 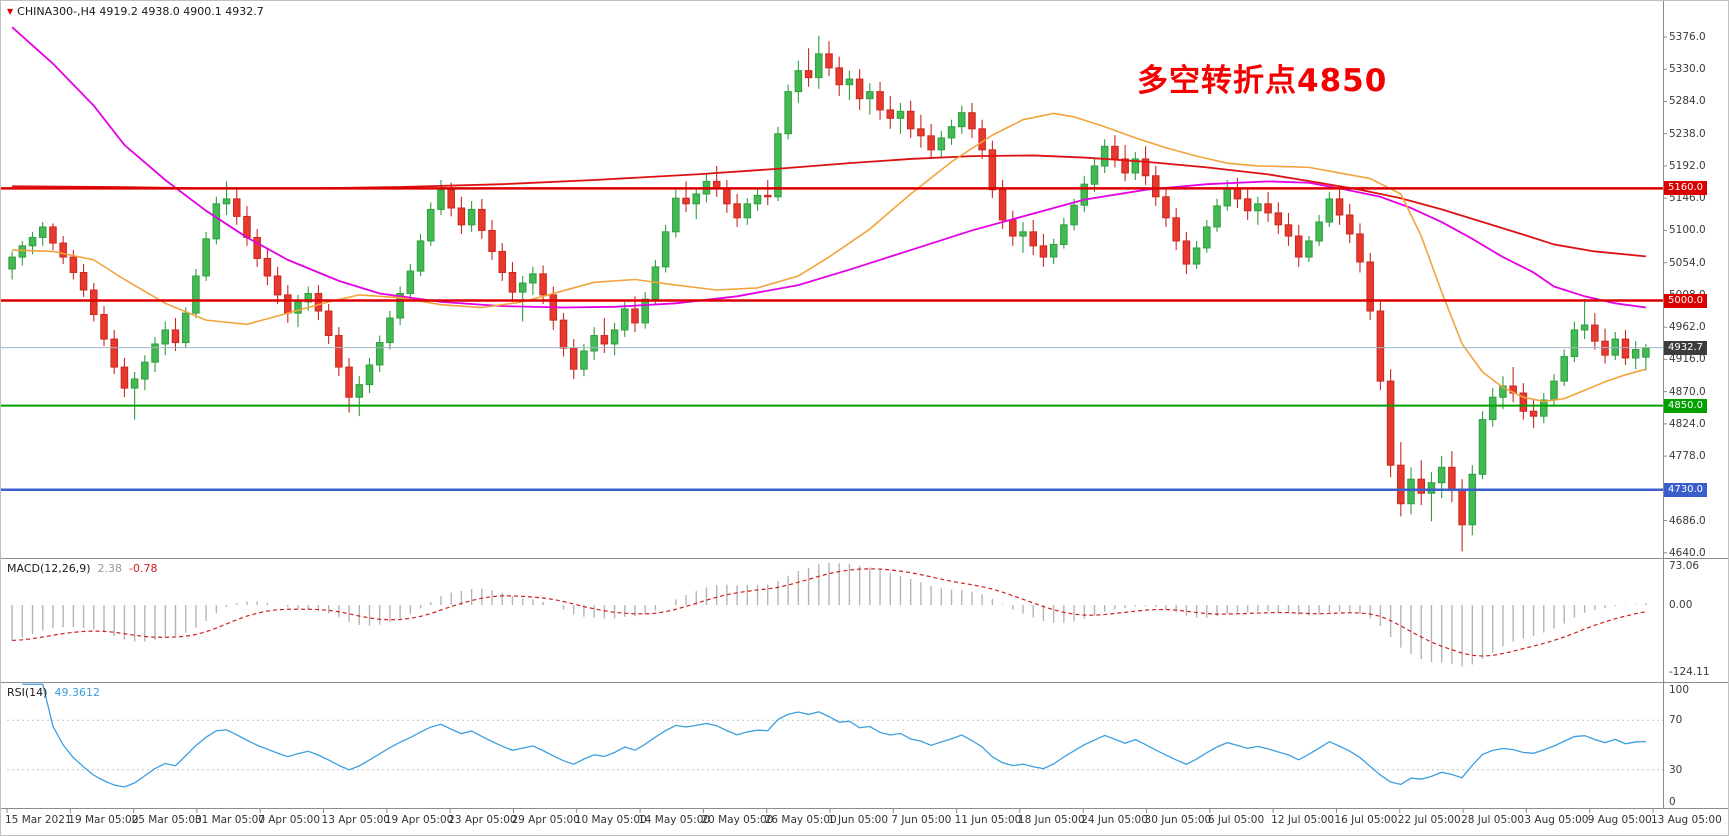 What do you see at coordinates (140, 11) in the screenshot?
I see `symbol-ohlc-text: CHINA300-,H4 4919.2 4938.0 4900.1 4932.7` at bounding box center [140, 11].